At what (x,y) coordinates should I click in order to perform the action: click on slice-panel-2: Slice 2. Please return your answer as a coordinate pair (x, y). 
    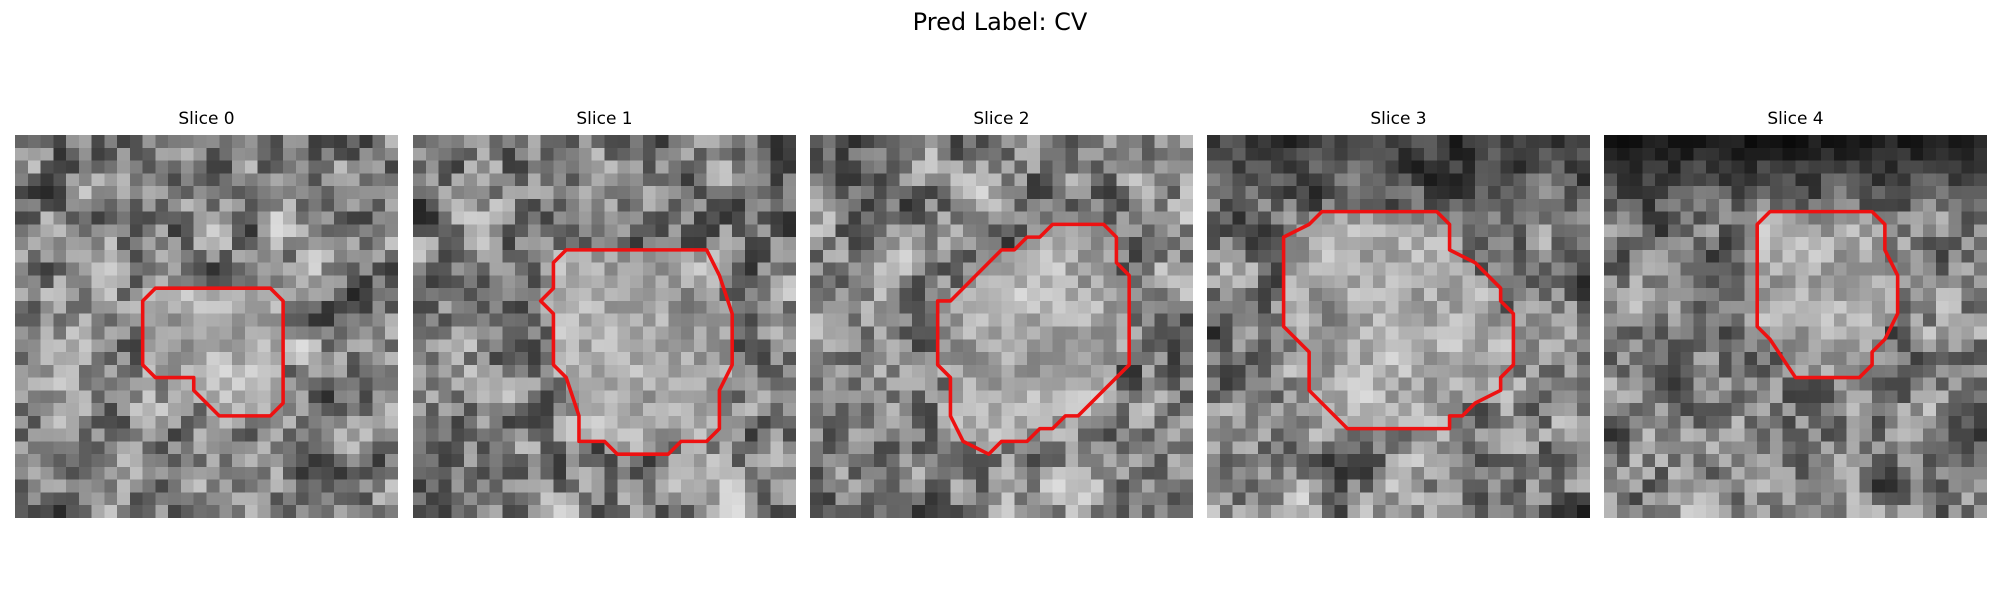
    Looking at the image, I should click on (1001, 313).